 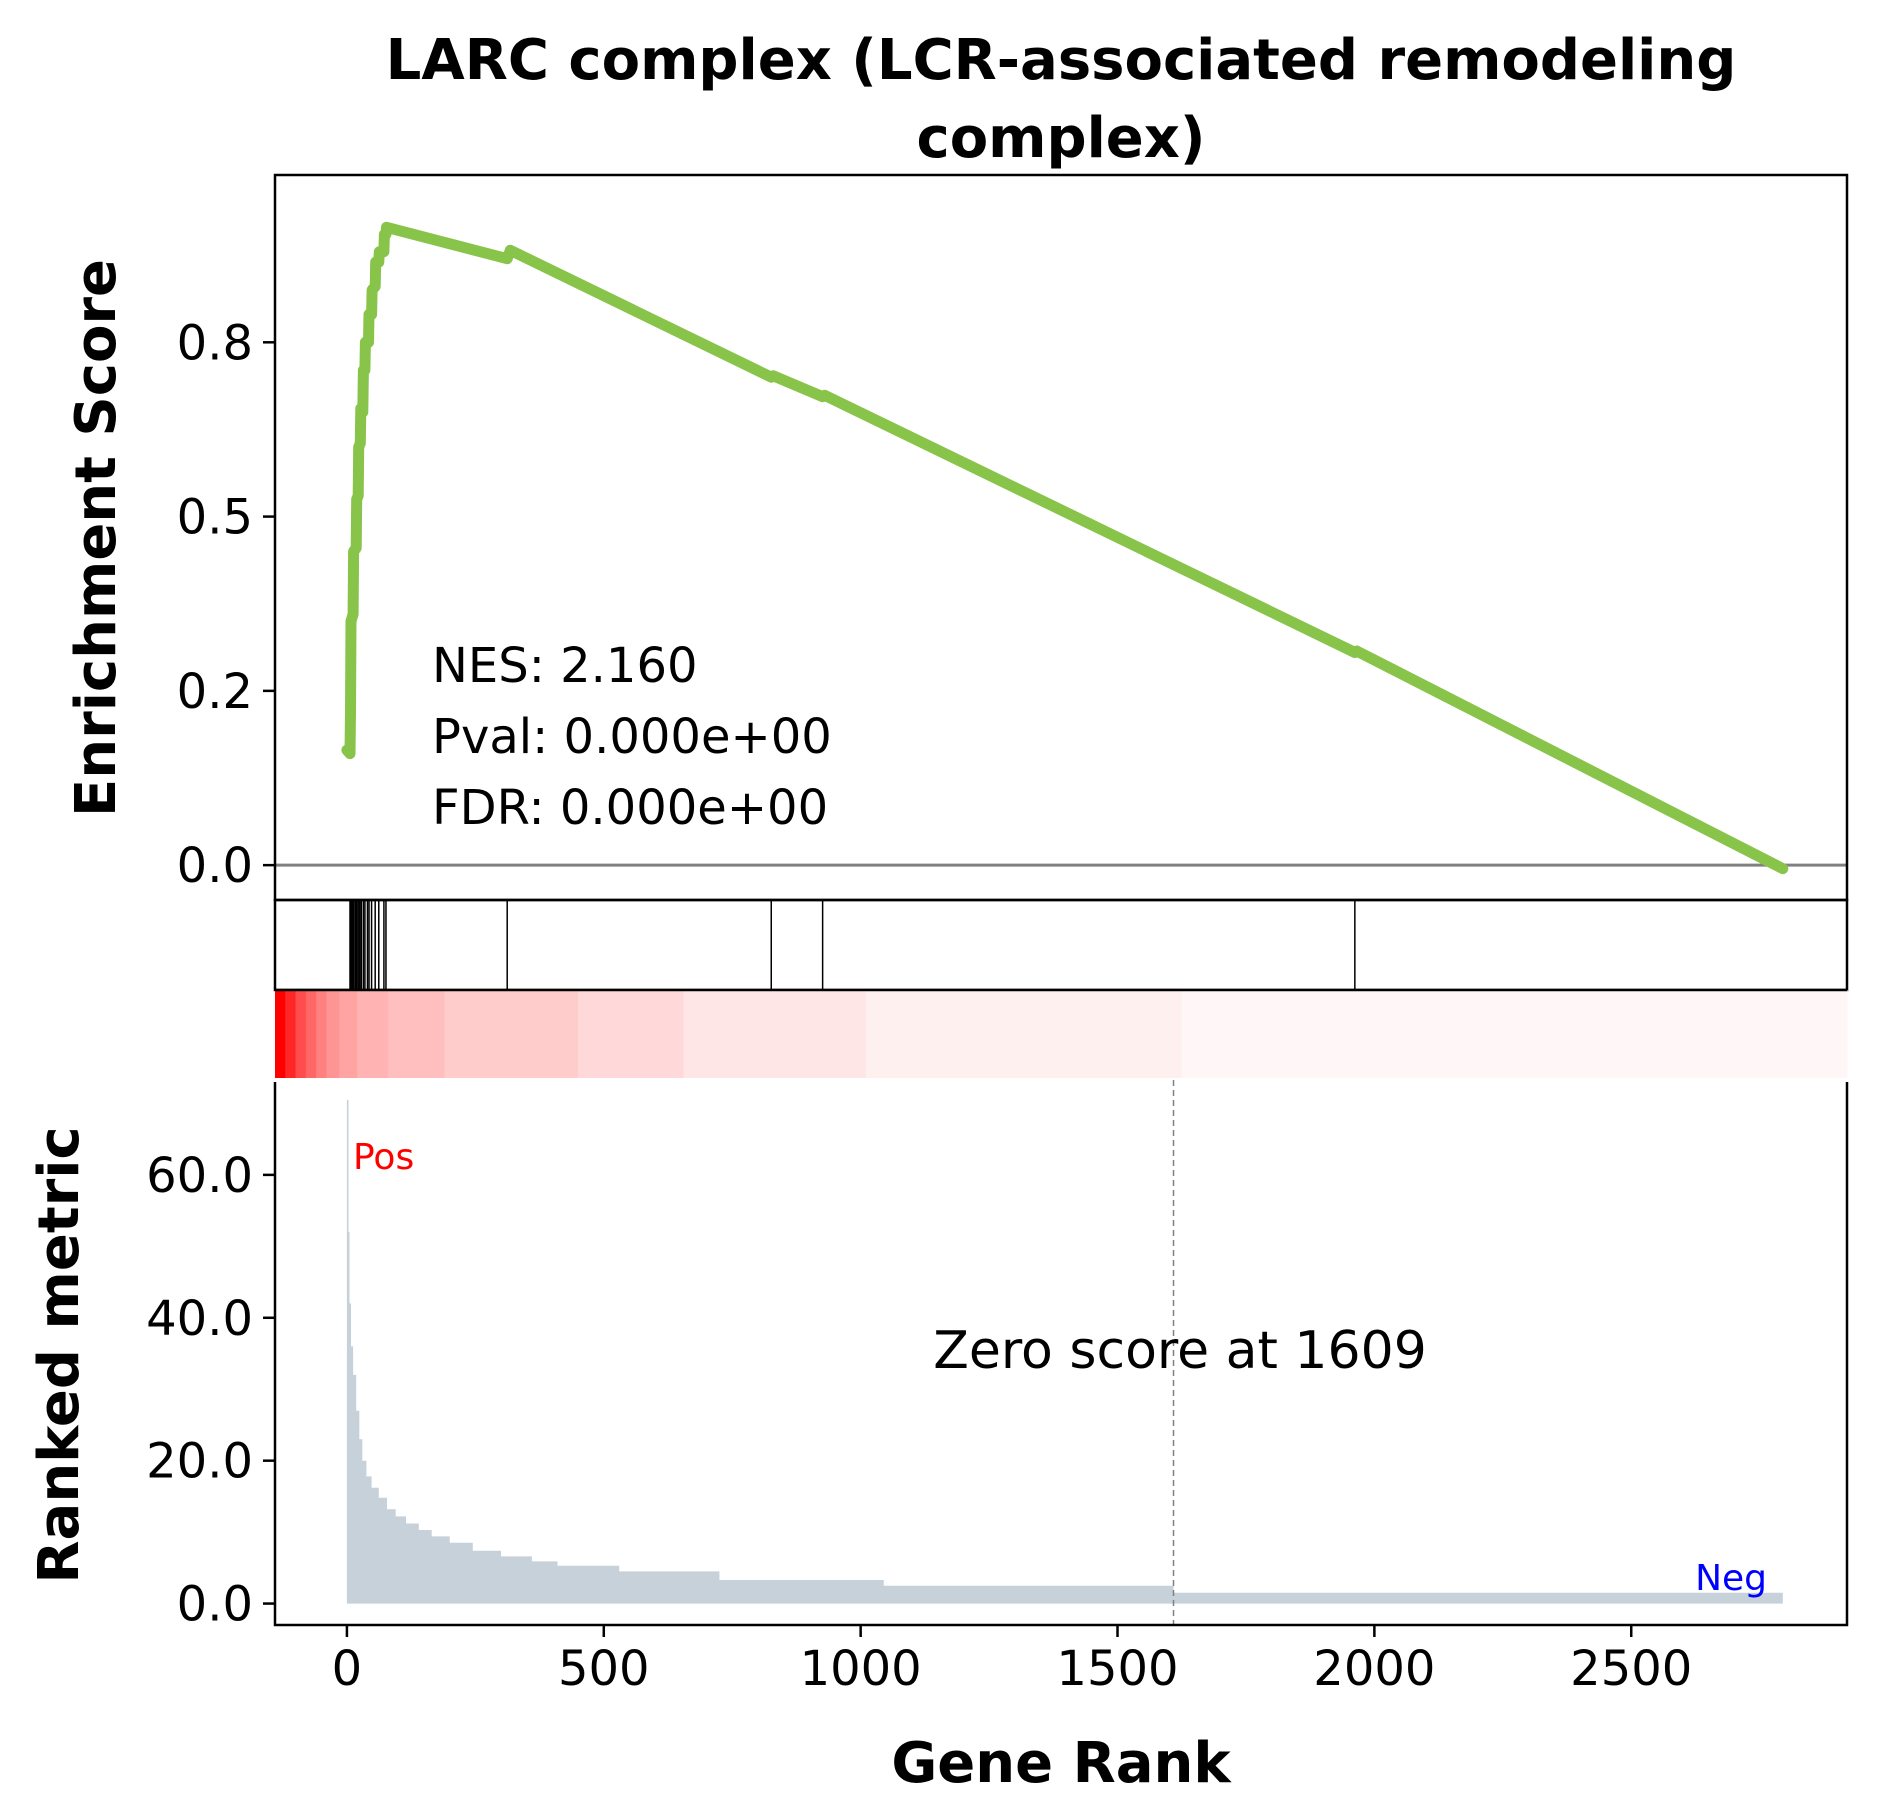 What do you see at coordinates (565, 666) in the screenshot?
I see `nes-stat: NES: 2.160` at bounding box center [565, 666].